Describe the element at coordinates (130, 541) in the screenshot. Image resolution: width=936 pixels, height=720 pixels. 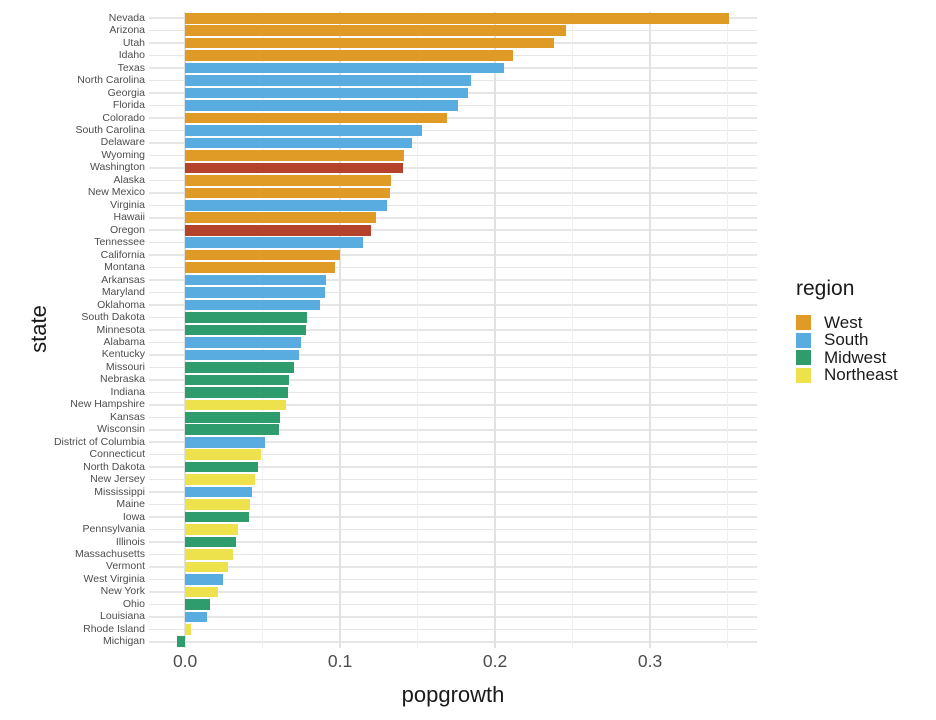
I see `y-tick-label: Illinois` at that location.